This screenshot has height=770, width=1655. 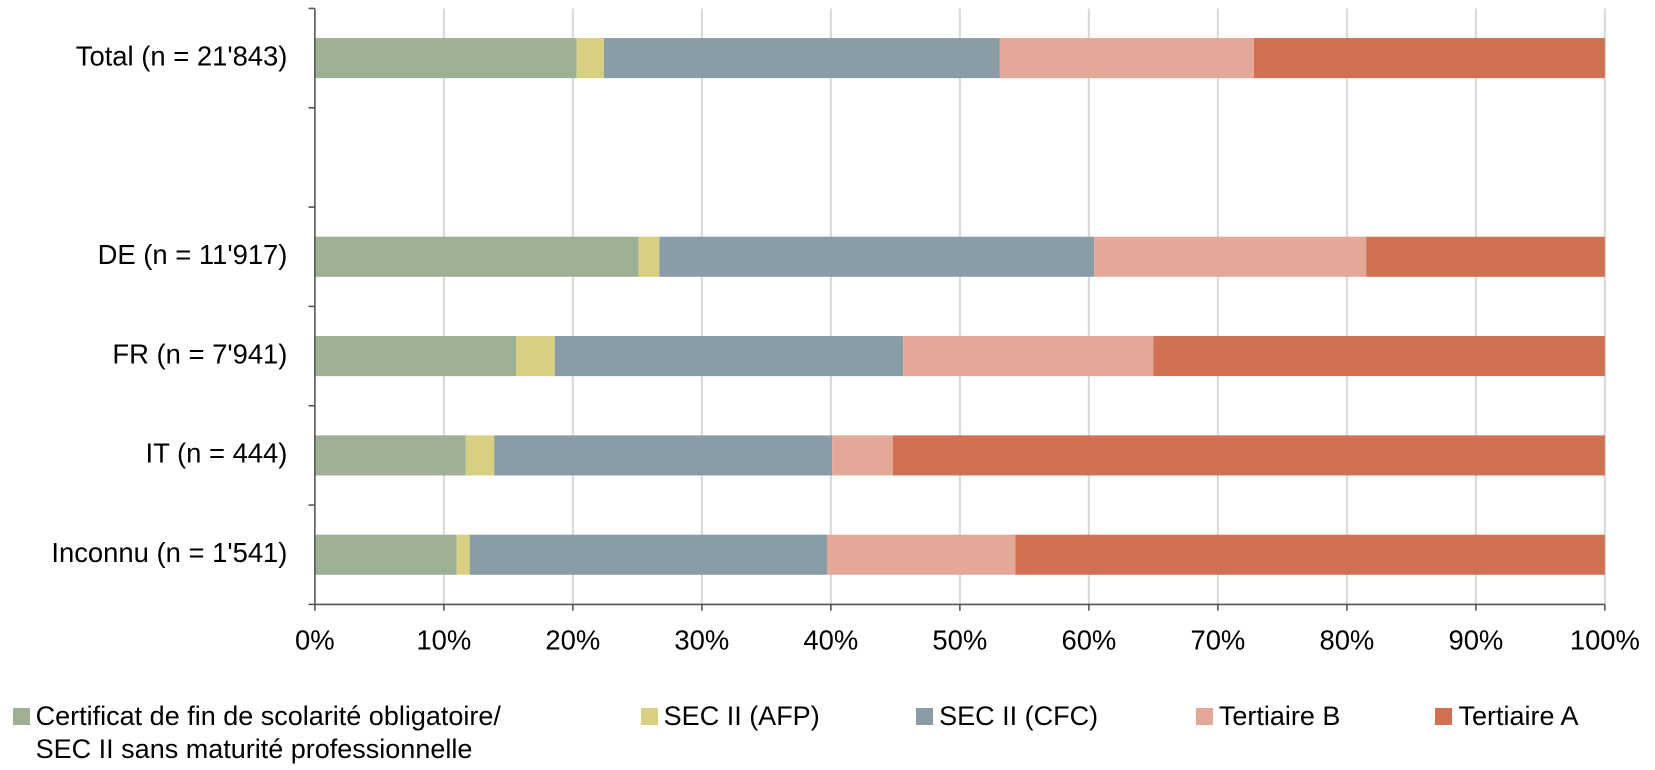 What do you see at coordinates (1019, 715) in the screenshot?
I see `legend-label: SEC II (CFC)` at bounding box center [1019, 715].